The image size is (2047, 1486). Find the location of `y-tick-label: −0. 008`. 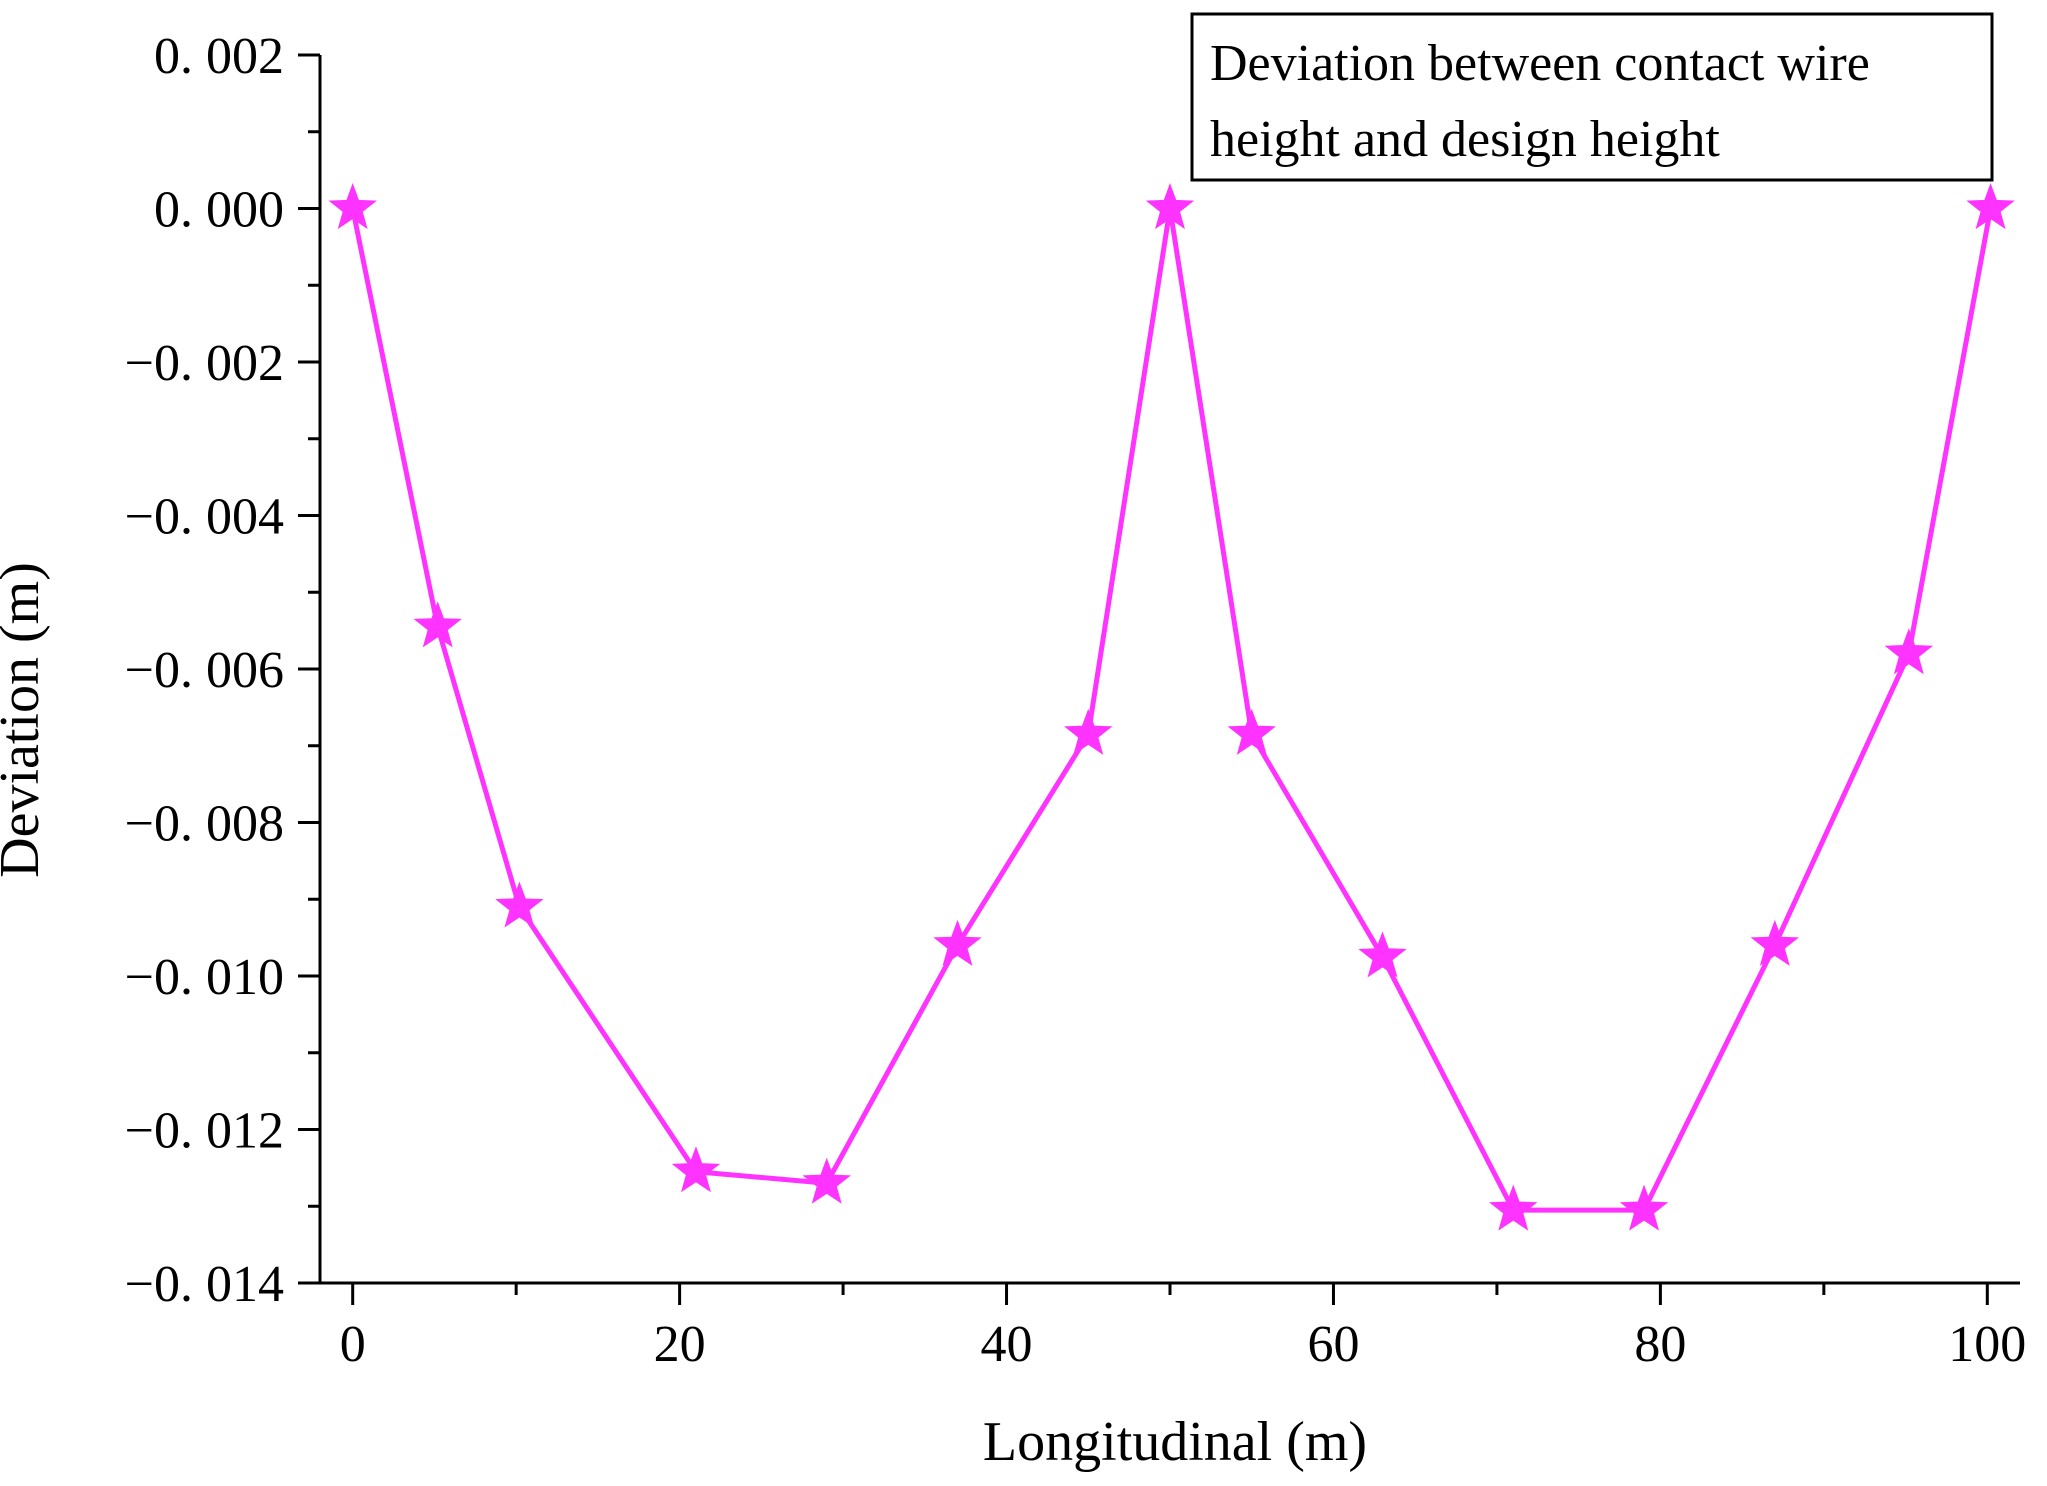

y-tick-label: −0. 008 is located at coordinates (204, 824).